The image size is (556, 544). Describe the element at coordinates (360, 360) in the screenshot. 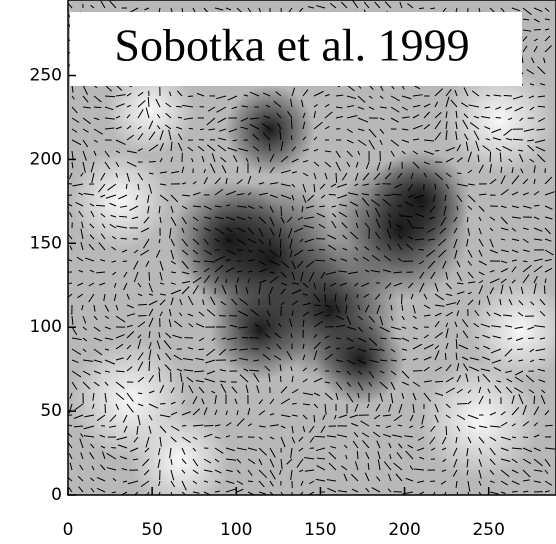

I see `intensity-blob` at that location.